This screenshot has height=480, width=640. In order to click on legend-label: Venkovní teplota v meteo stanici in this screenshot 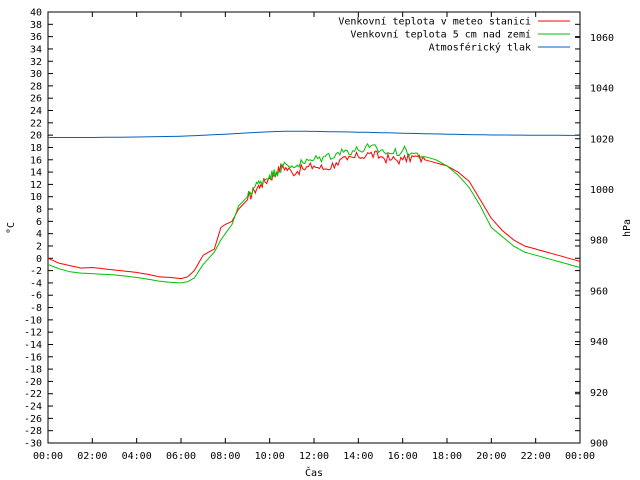, I will do `click(434, 22)`.